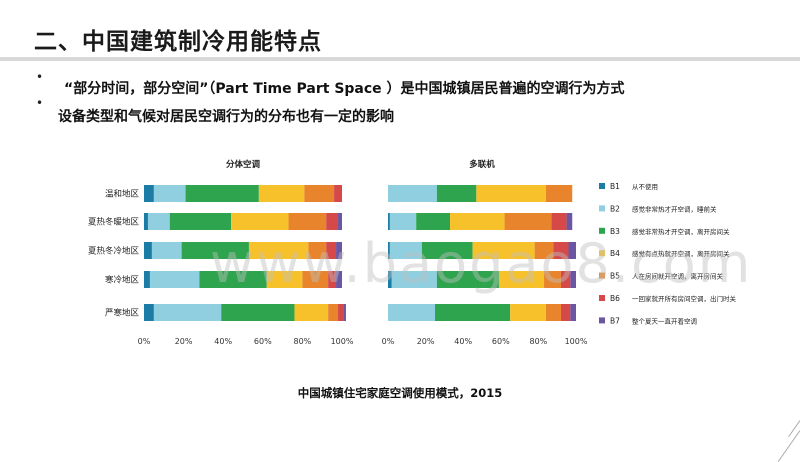 The height and width of the screenshot is (462, 800). Describe the element at coordinates (684, 298) in the screenshot. I see `legend-description: 一回家就开所有房间空调，出门时关` at that location.